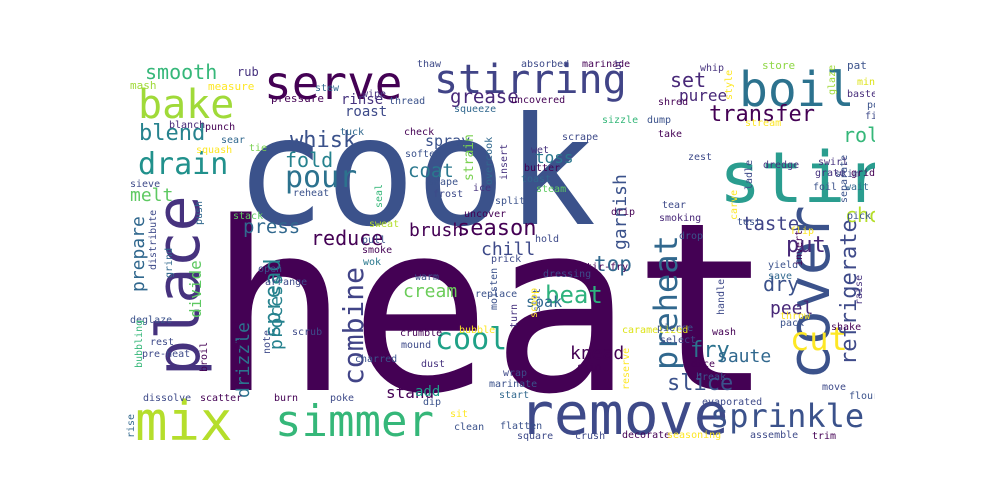  Describe the element at coordinates (204, 356) in the screenshot. I see `word: broil` at that location.